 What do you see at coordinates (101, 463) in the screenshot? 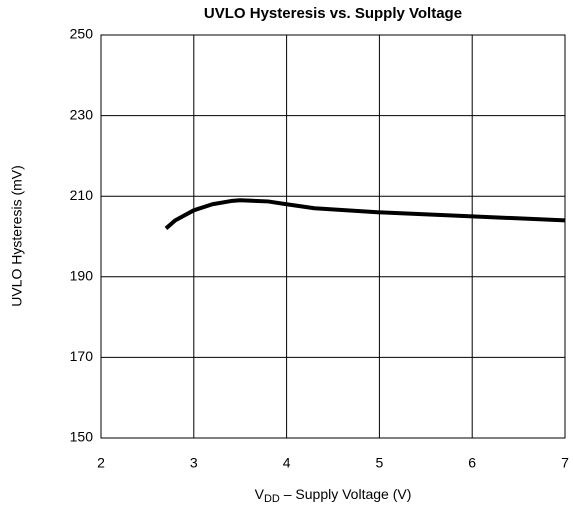
I see `x-tick-label: 2` at bounding box center [101, 463].